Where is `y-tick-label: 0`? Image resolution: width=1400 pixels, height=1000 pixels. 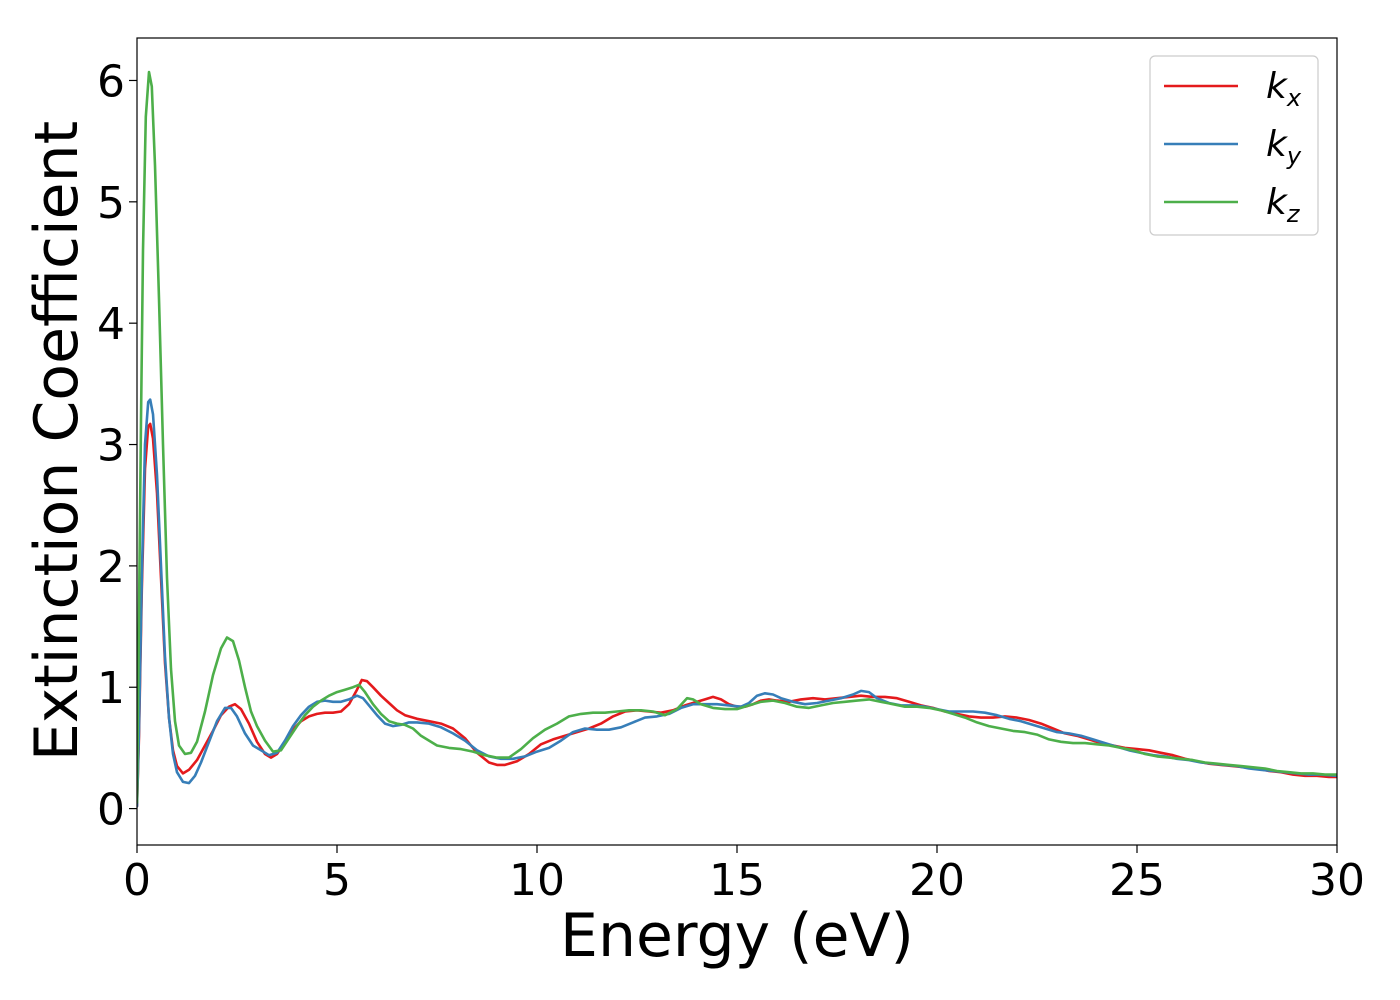
y-tick-label: 0 is located at coordinates (111, 810).